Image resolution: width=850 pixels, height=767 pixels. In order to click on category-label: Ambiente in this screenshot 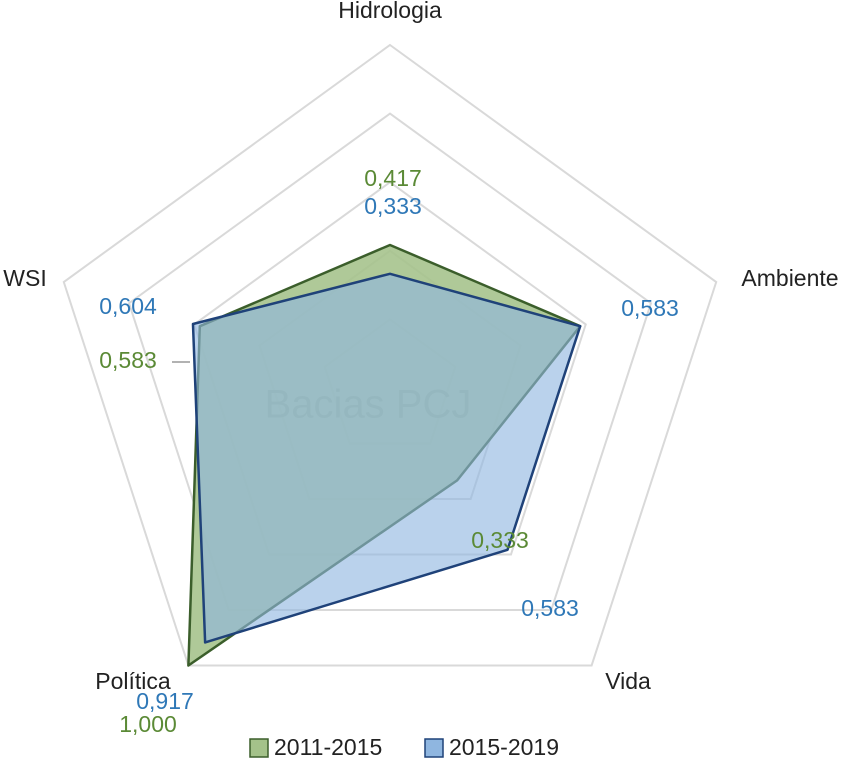, I will do `click(789, 278)`.